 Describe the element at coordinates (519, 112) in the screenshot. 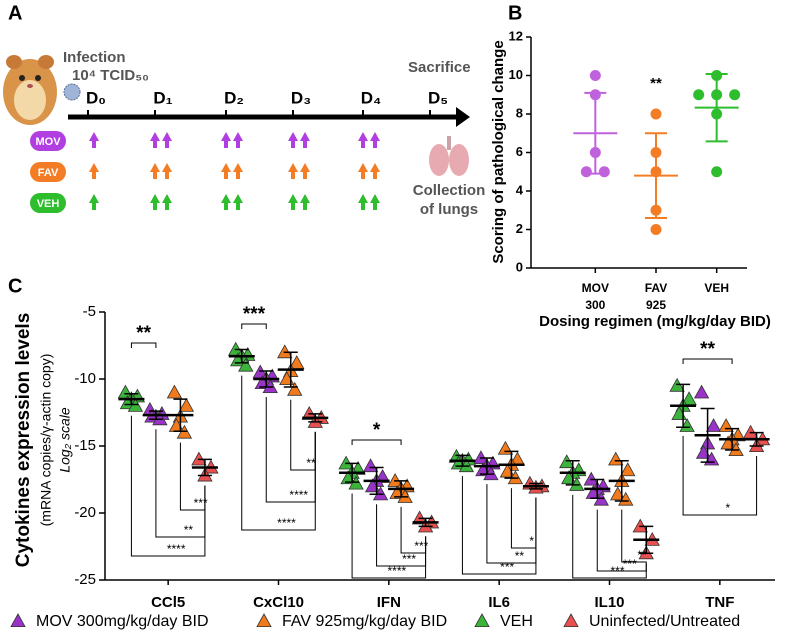

I see `y-tick-label: 8` at that location.